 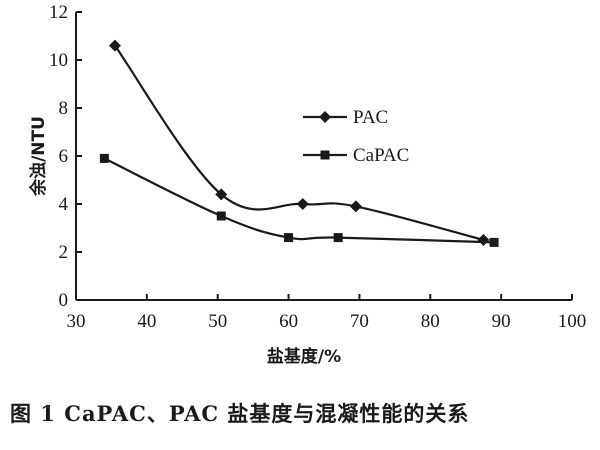 What do you see at coordinates (345, 117) in the screenshot?
I see `legend-item-pac: PAC` at bounding box center [345, 117].